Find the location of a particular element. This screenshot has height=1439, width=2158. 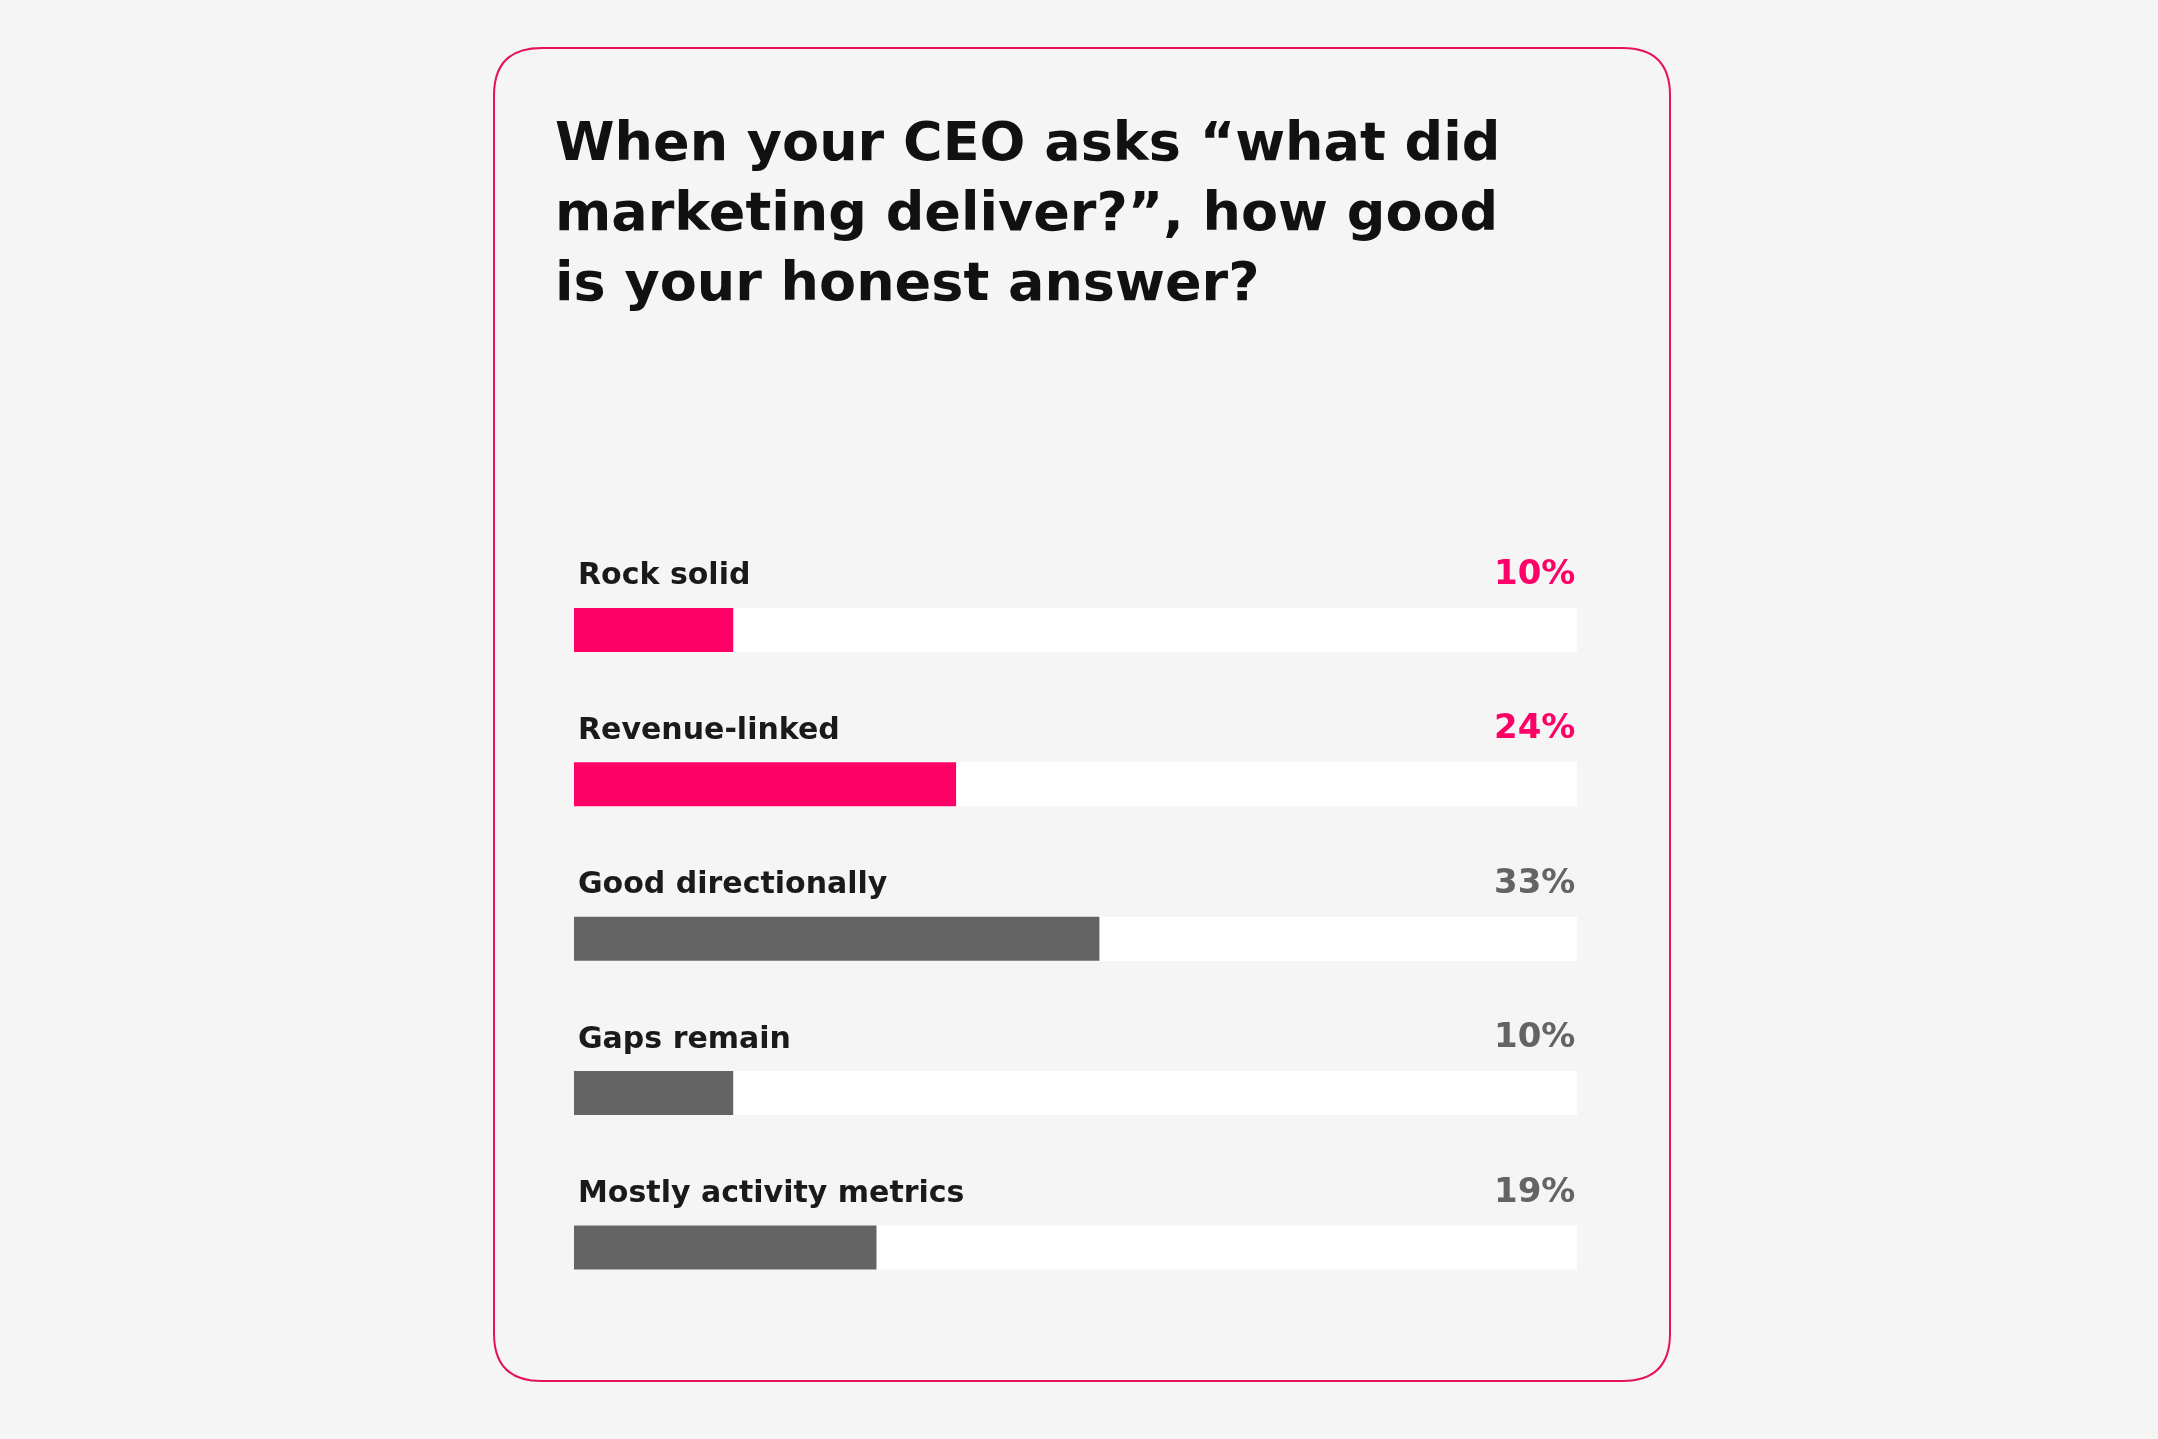

y-tick-label: Mostly activity metrics is located at coordinates (771, 1191).